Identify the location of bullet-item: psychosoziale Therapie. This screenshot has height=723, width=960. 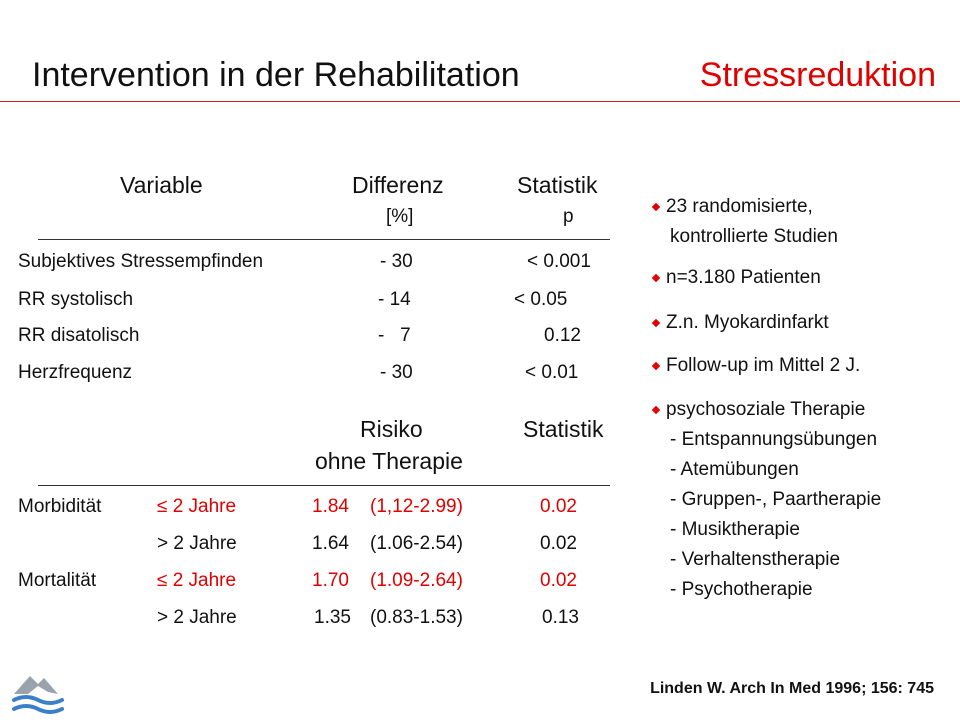
(766, 409).